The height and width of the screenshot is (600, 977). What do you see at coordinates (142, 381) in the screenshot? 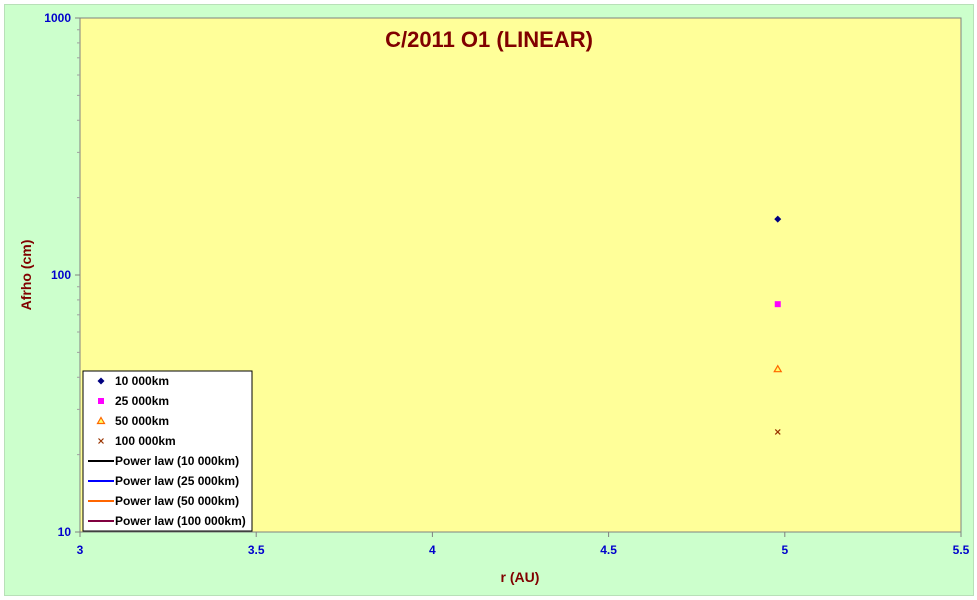
I see `legend-label: 10 000km` at bounding box center [142, 381].